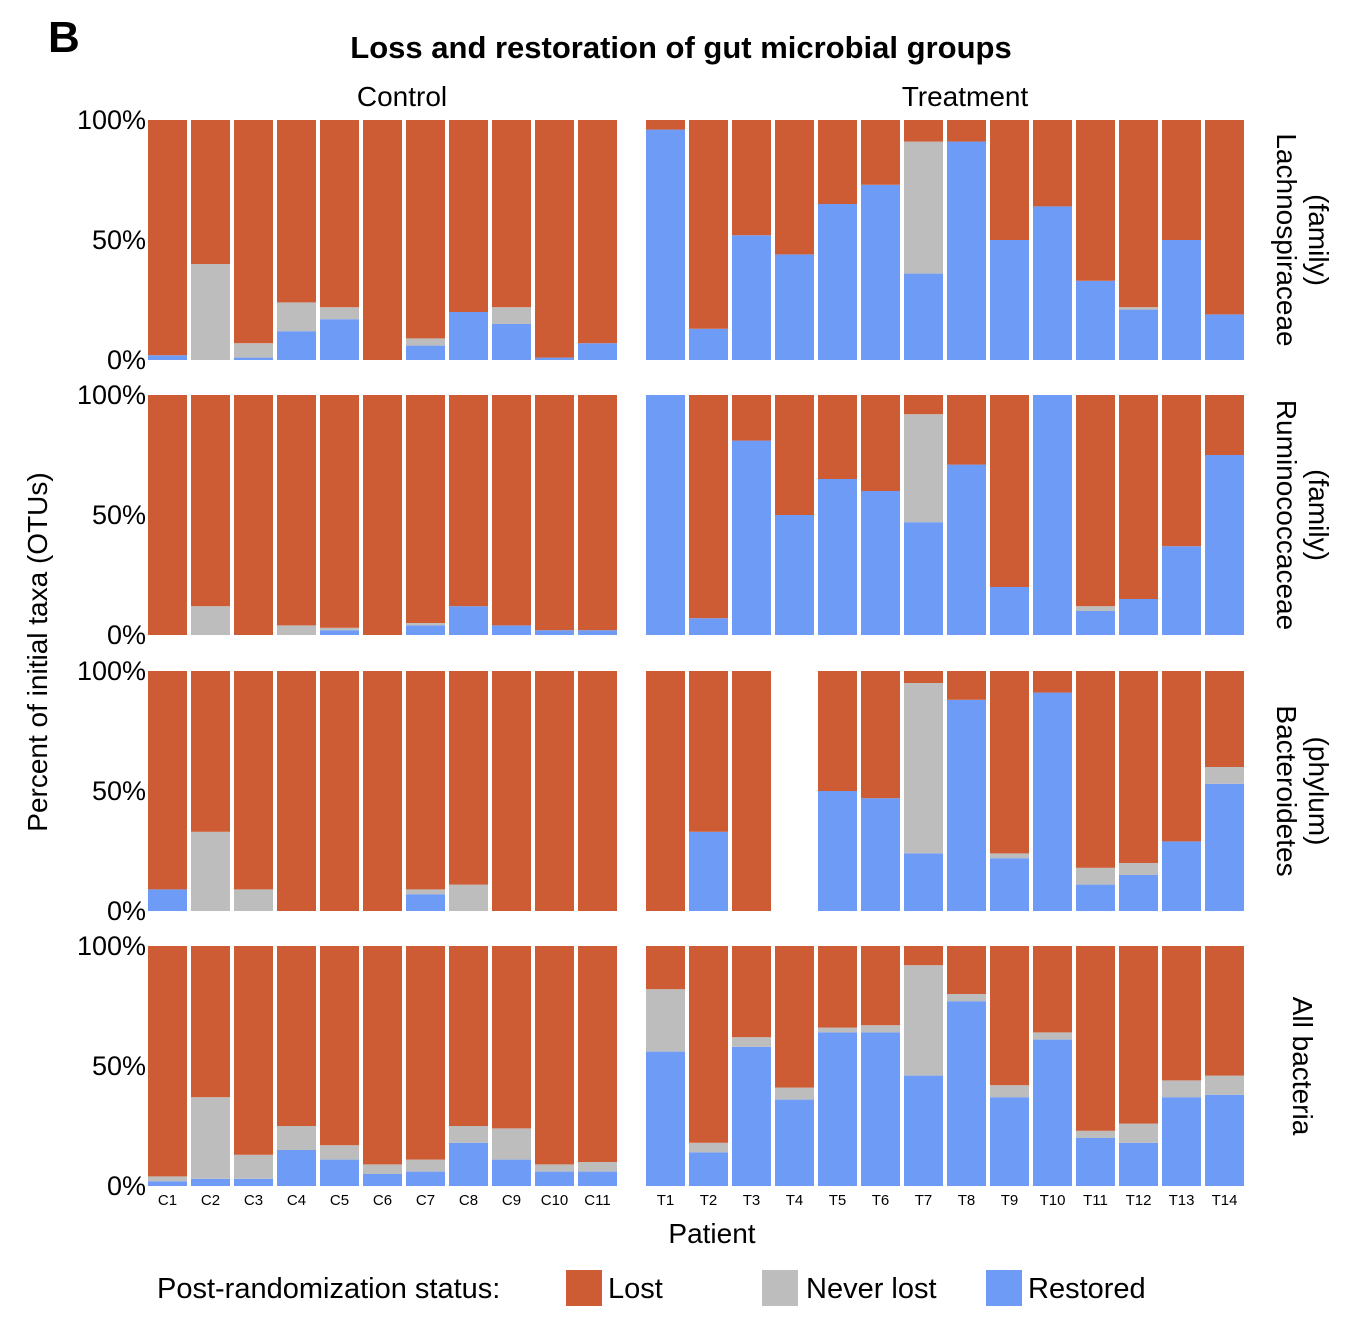 The height and width of the screenshot is (1330, 1352). What do you see at coordinates (402, 96) in the screenshot?
I see `strip-label-control: Control` at bounding box center [402, 96].